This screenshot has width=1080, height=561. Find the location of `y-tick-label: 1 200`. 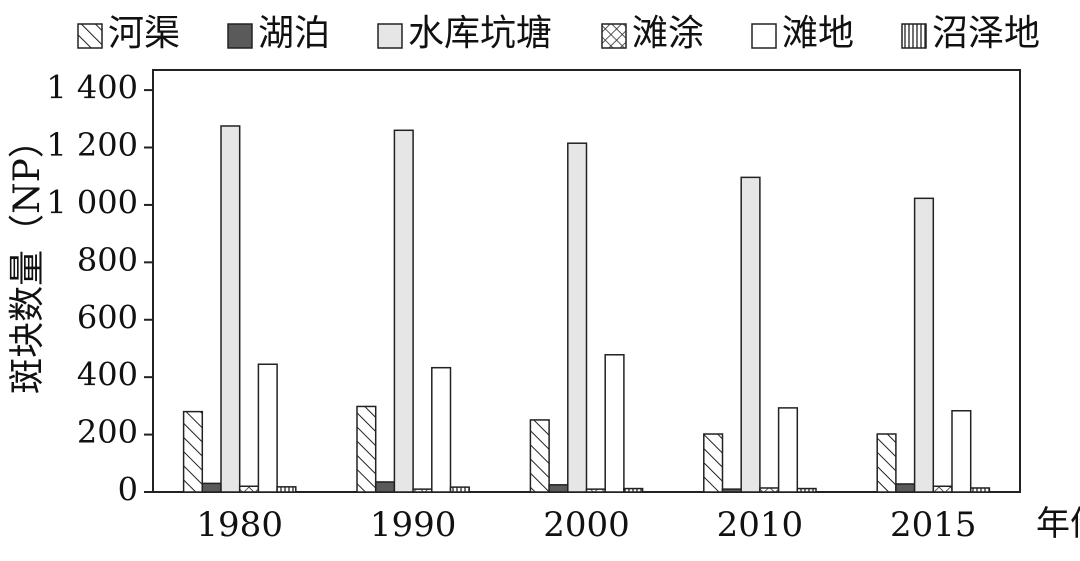

y-tick-label: 1 200 is located at coordinates (92, 145).